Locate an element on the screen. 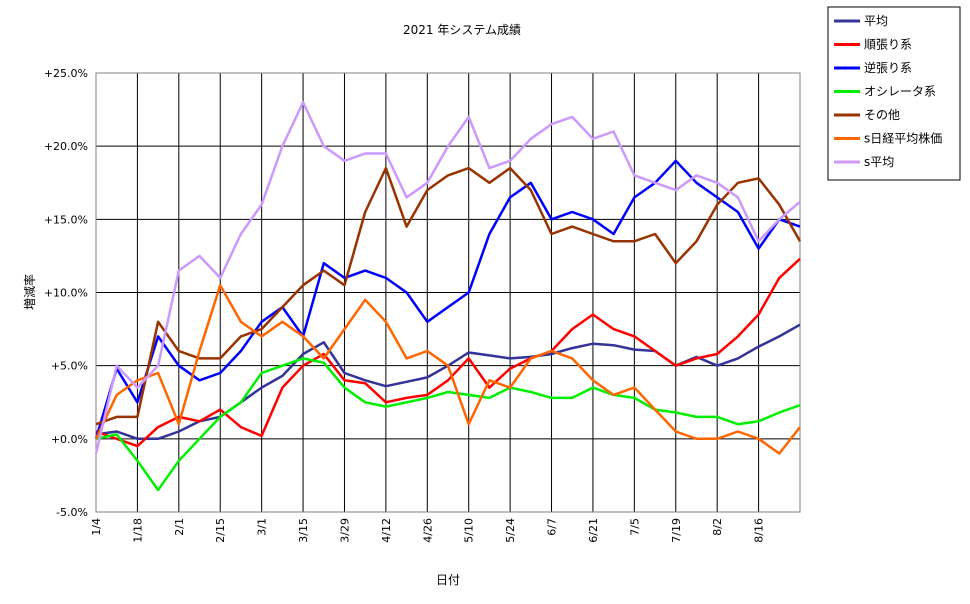  chart-title: 2021 年システム成績 is located at coordinates (462, 30).